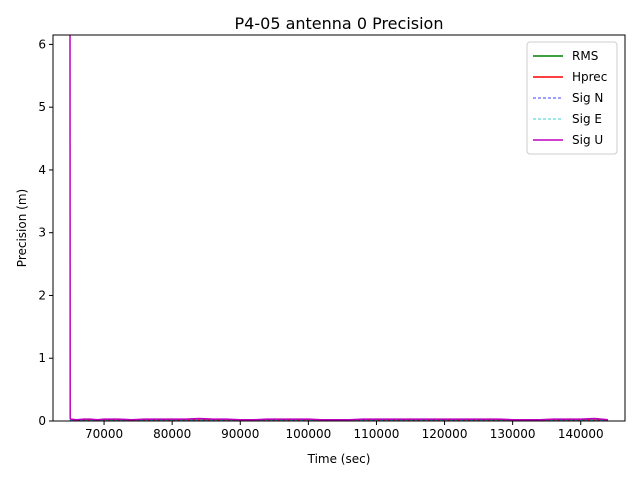  What do you see at coordinates (377, 434) in the screenshot?
I see `x-tick-label: 110000` at bounding box center [377, 434].